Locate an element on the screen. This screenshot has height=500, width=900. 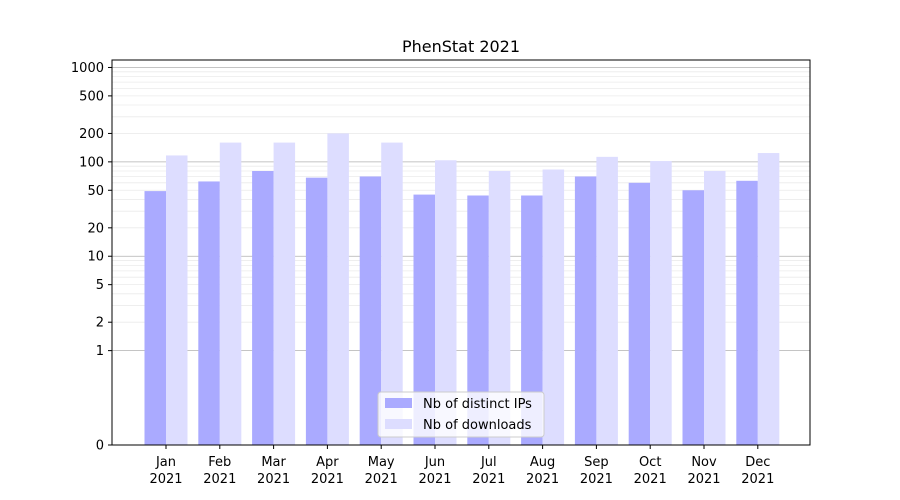
legend-box is located at coordinates (461, 414).